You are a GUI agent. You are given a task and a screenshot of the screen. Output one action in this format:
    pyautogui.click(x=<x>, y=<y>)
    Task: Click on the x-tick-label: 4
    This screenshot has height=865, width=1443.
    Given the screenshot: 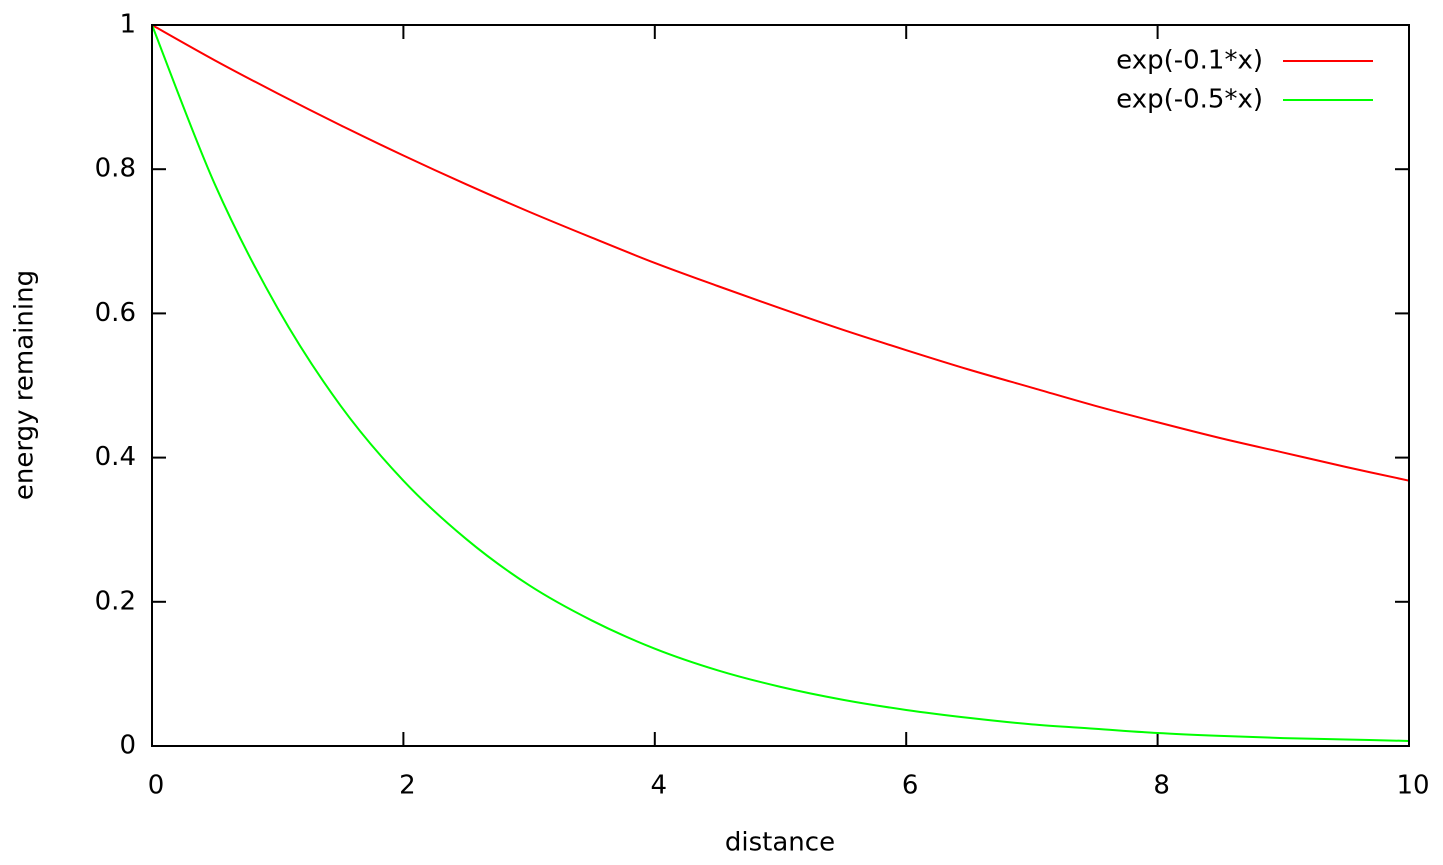 What is the action you would take?
    pyautogui.click(x=659, y=786)
    